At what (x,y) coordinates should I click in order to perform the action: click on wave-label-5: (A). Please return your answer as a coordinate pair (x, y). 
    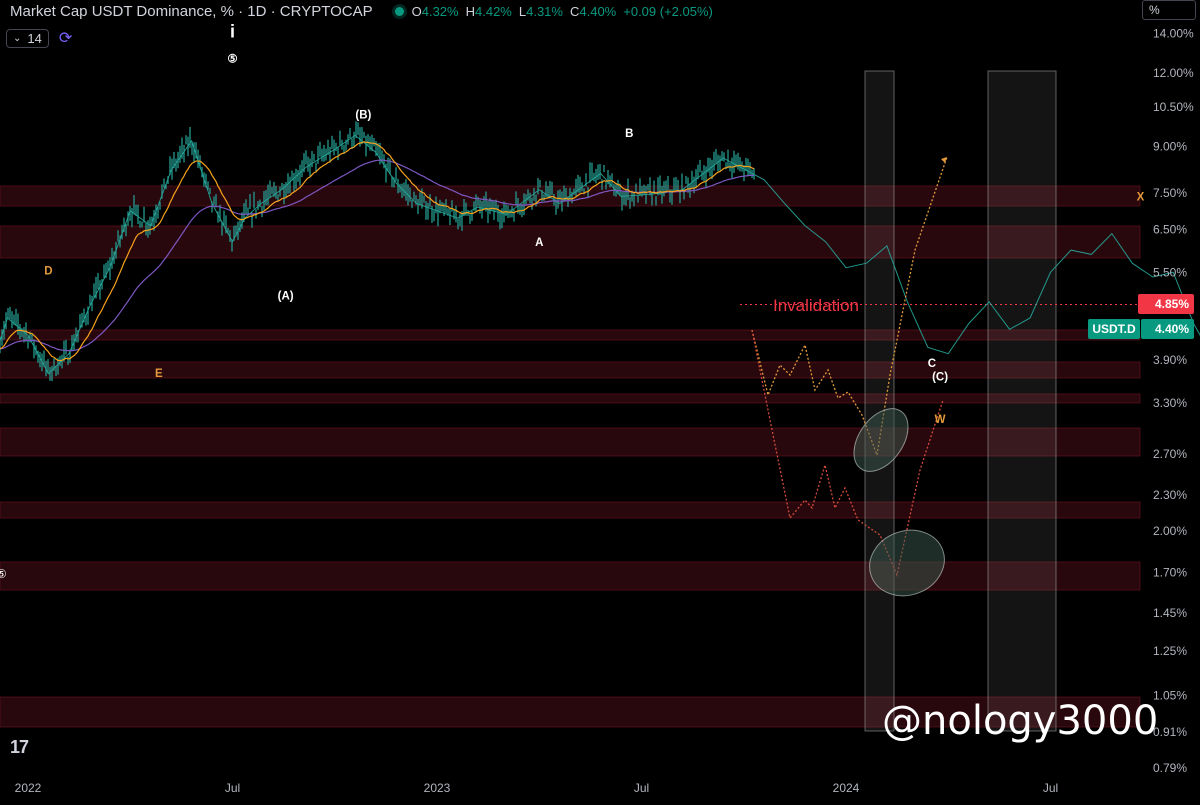
    Looking at the image, I should click on (286, 296).